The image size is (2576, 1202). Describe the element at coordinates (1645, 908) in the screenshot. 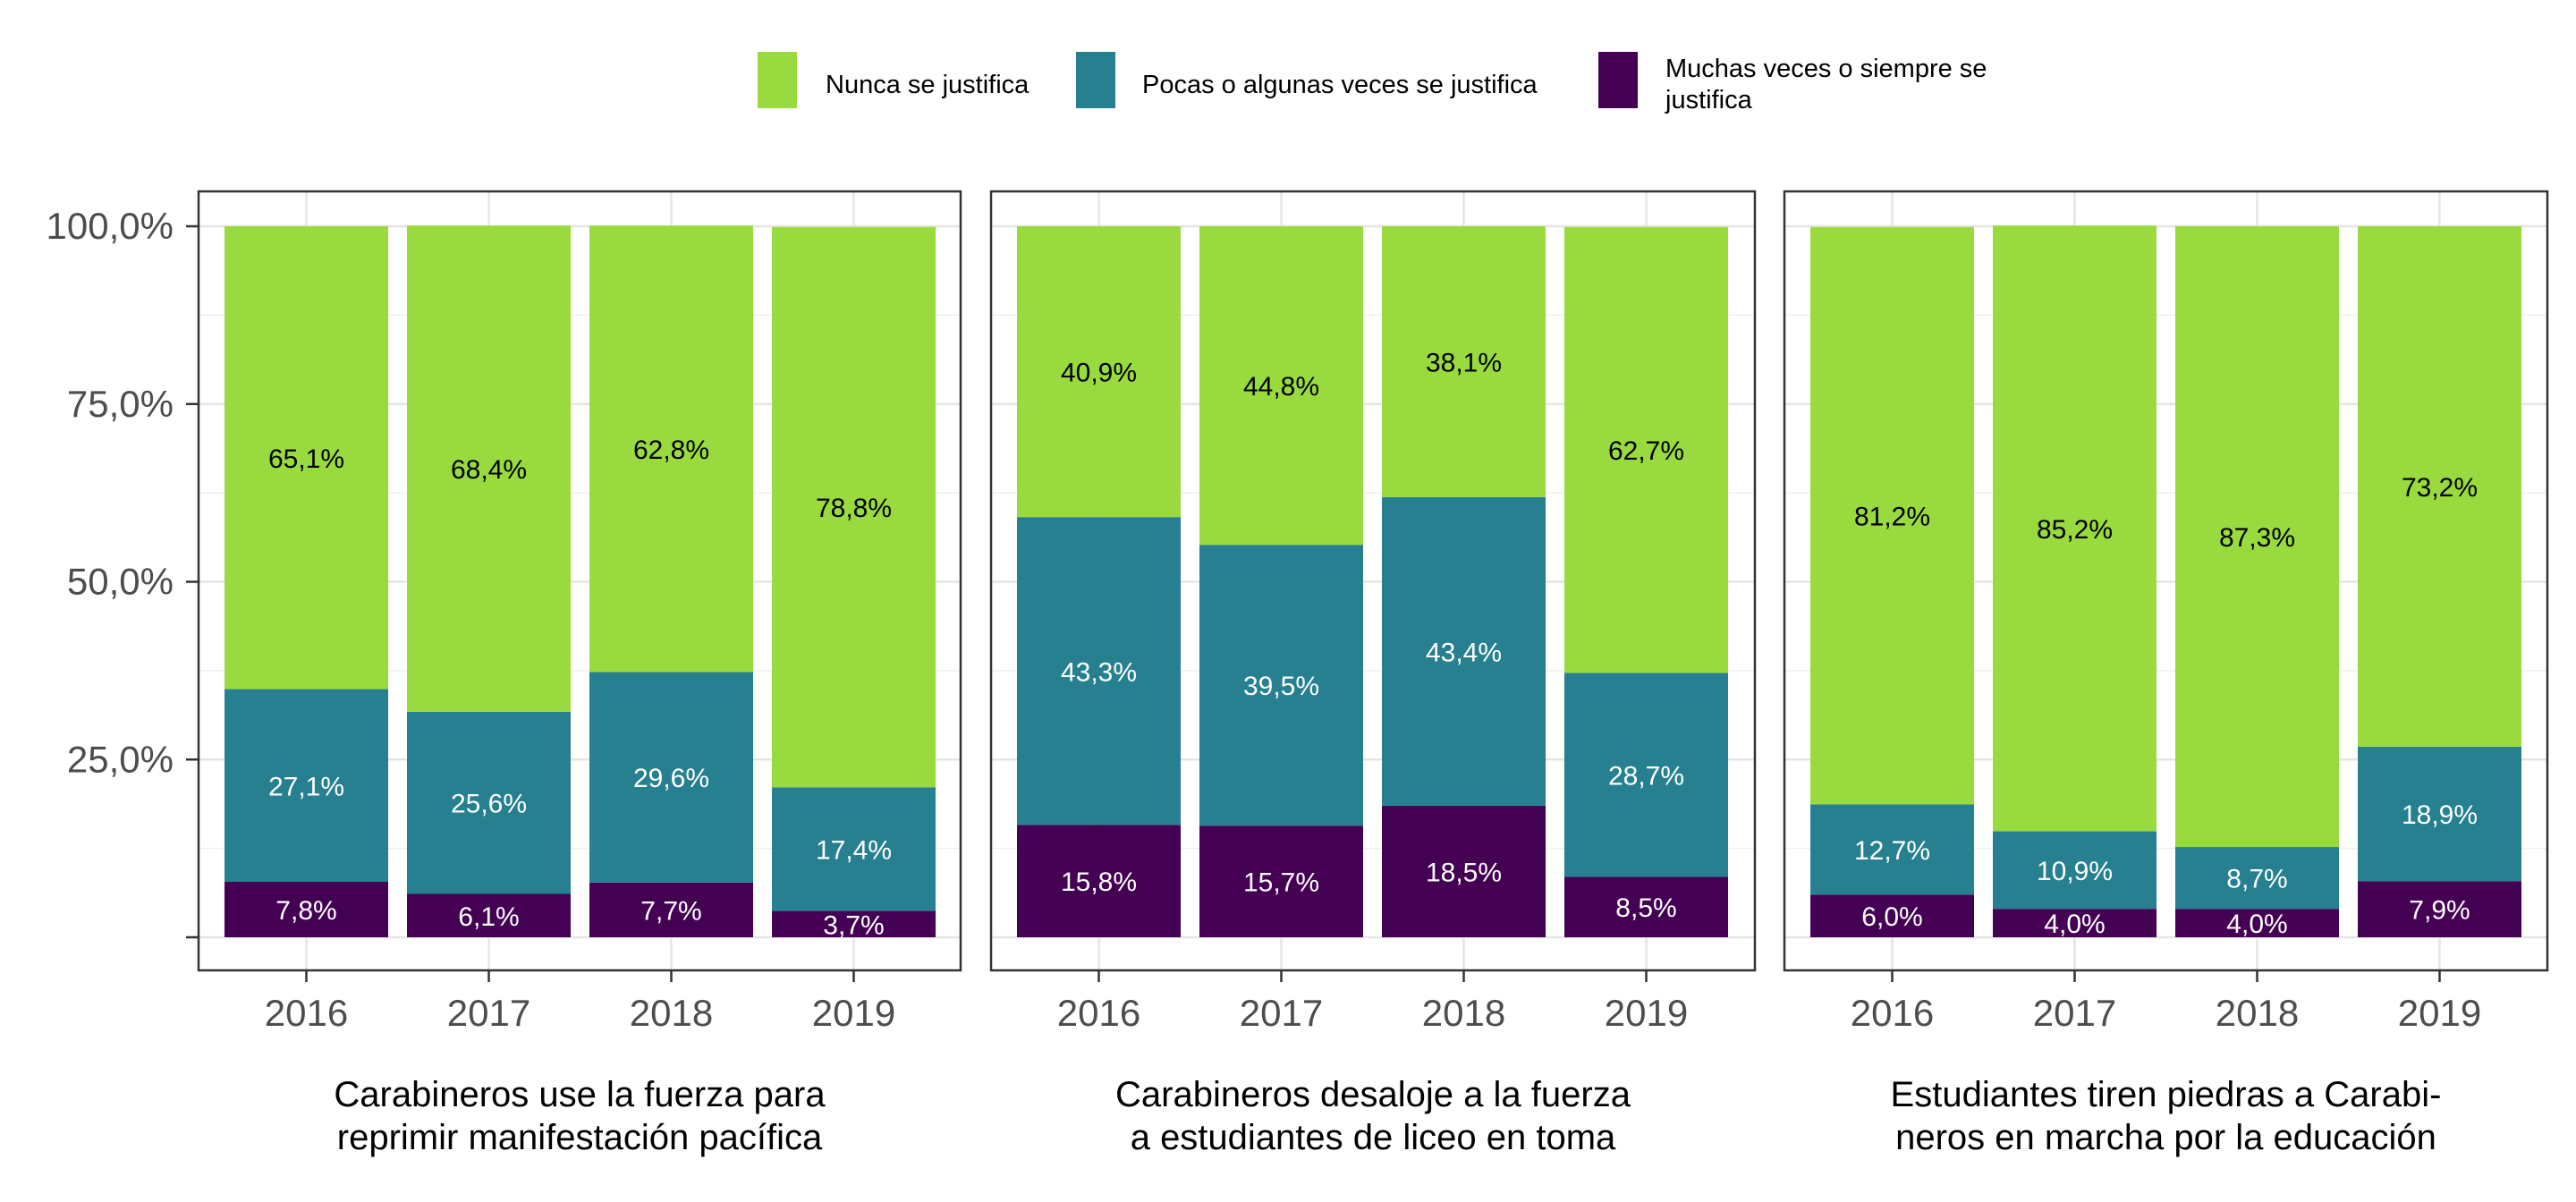

I see `data-label: 8,5%` at that location.